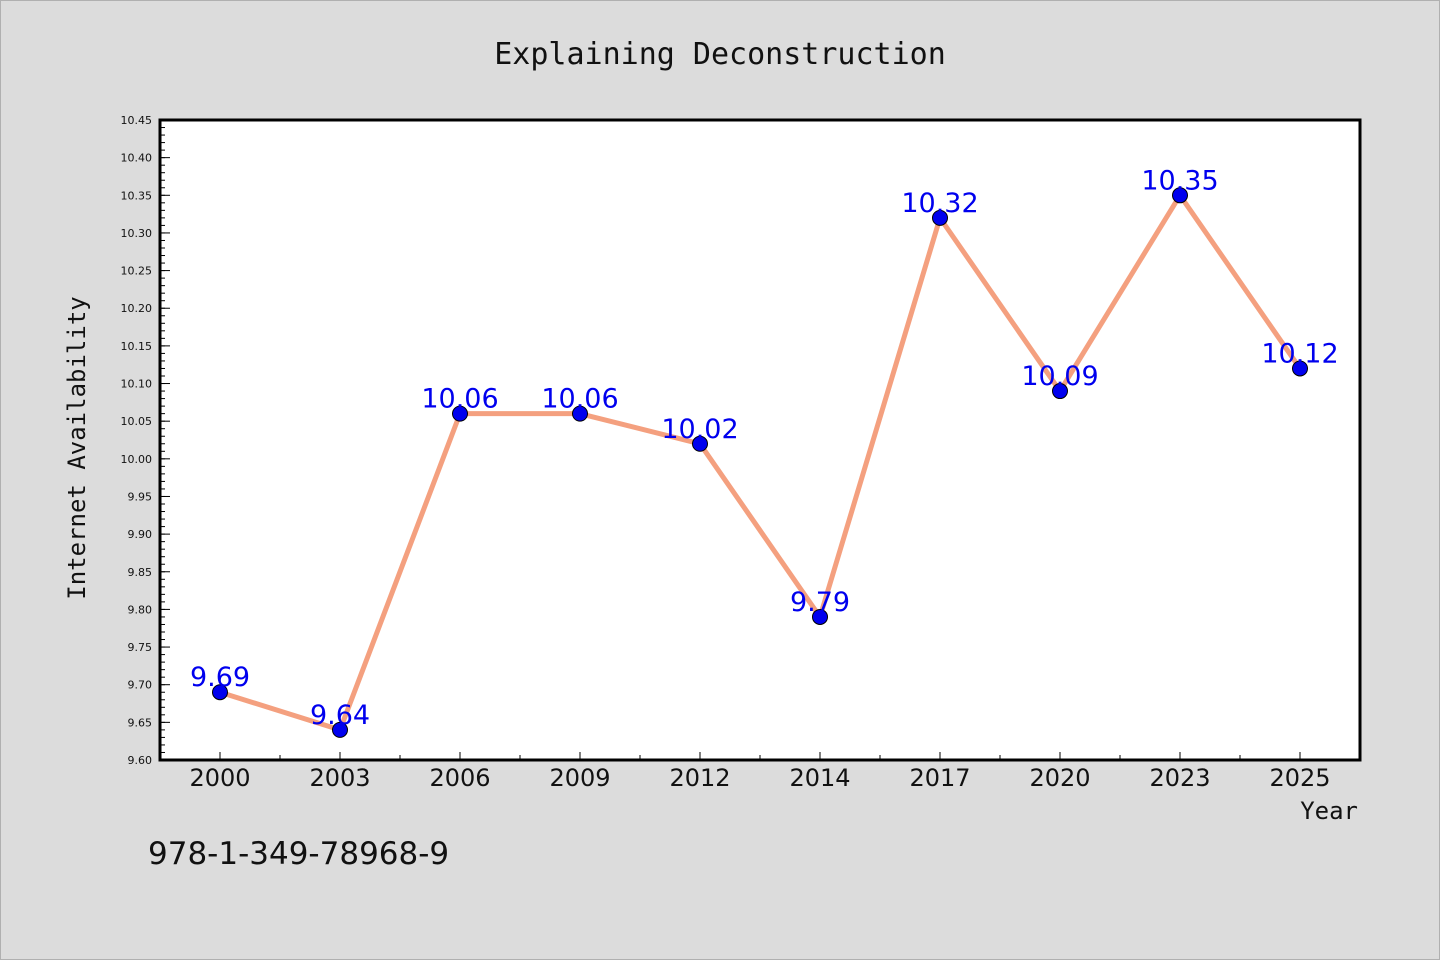 The width and height of the screenshot is (1440, 960). Describe the element at coordinates (699, 429) in the screenshot. I see `data-label: 10.02` at that location.